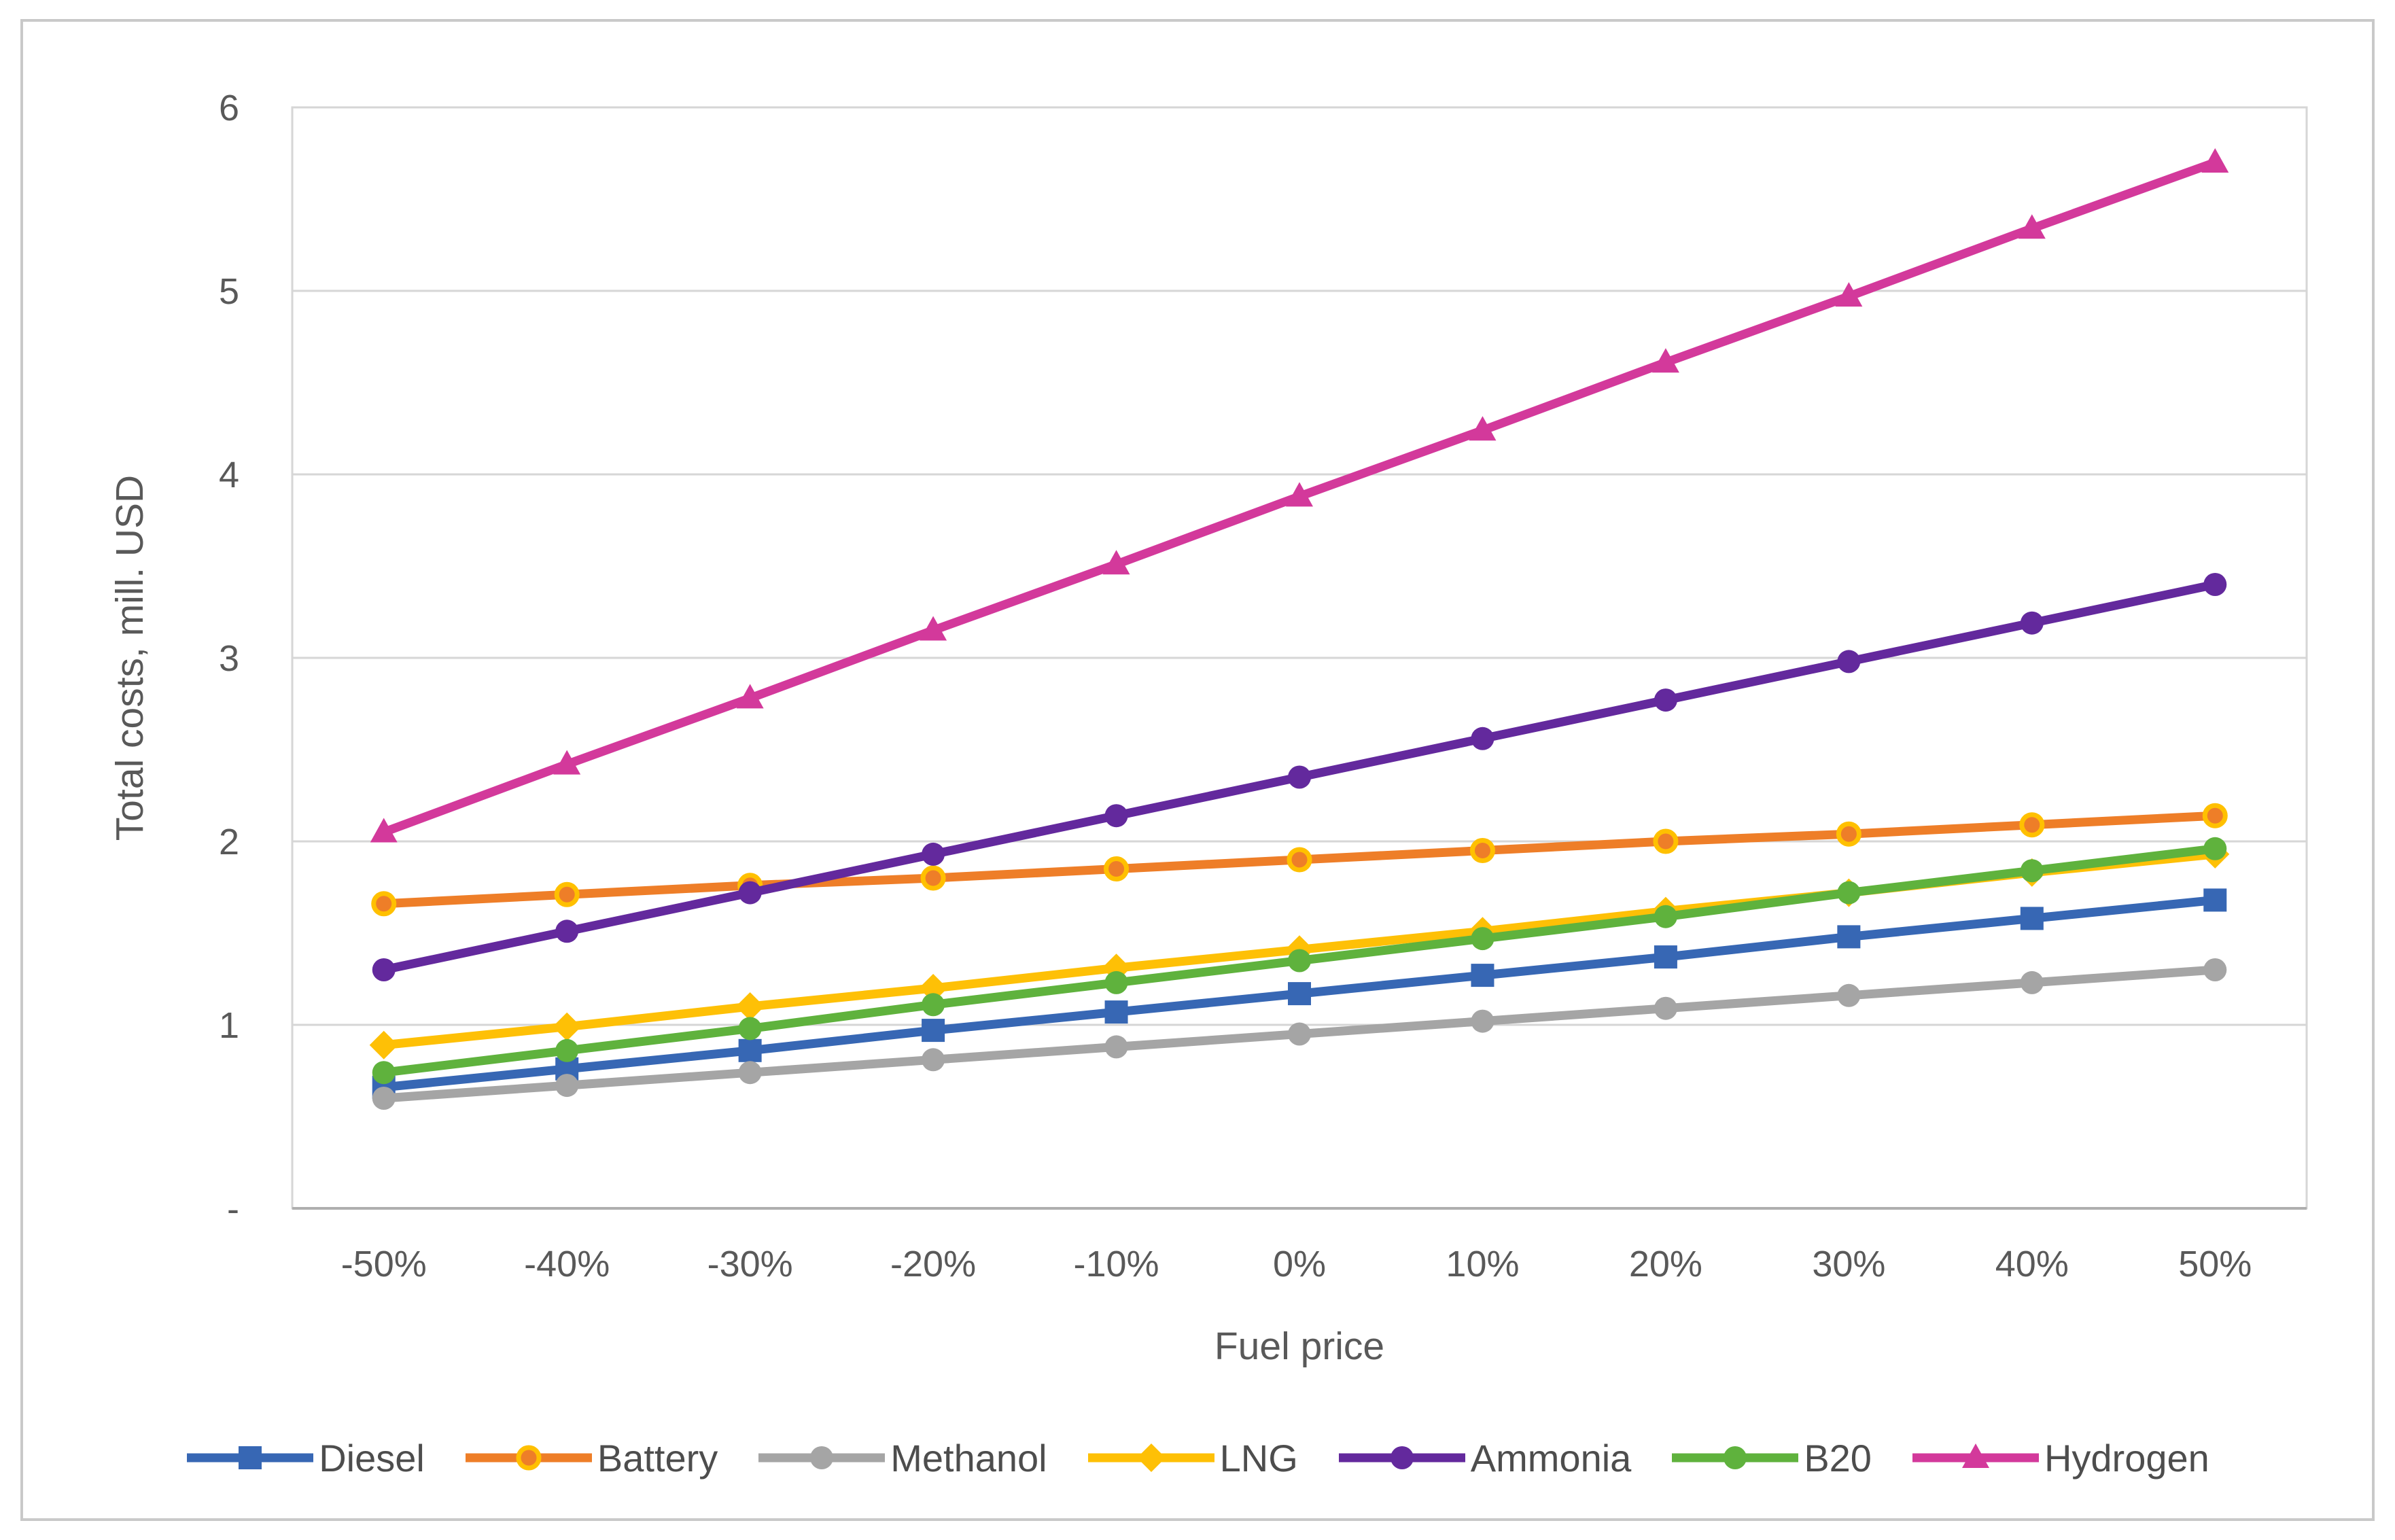 The image size is (2395, 1540). I want to click on legend-key-diesel, so click(250, 1458).